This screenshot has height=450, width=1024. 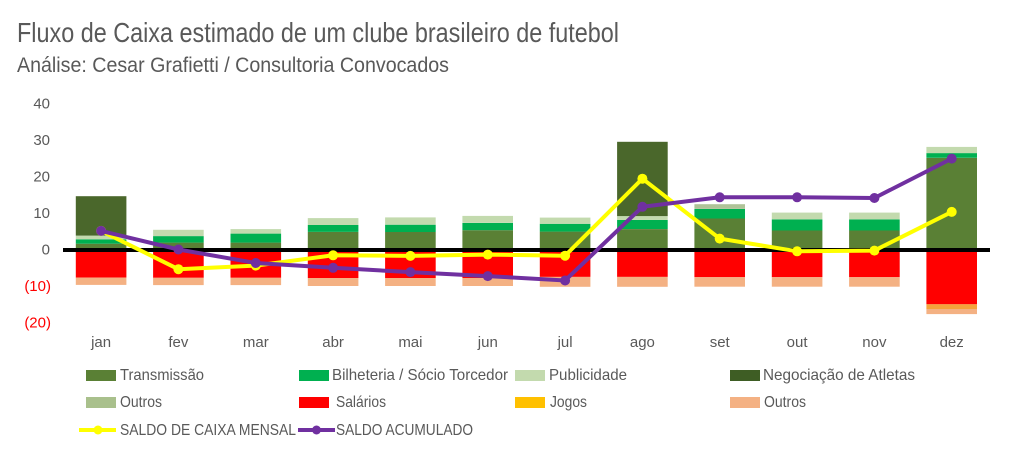 What do you see at coordinates (162, 375) in the screenshot?
I see `svg-text: Transmissão` at bounding box center [162, 375].